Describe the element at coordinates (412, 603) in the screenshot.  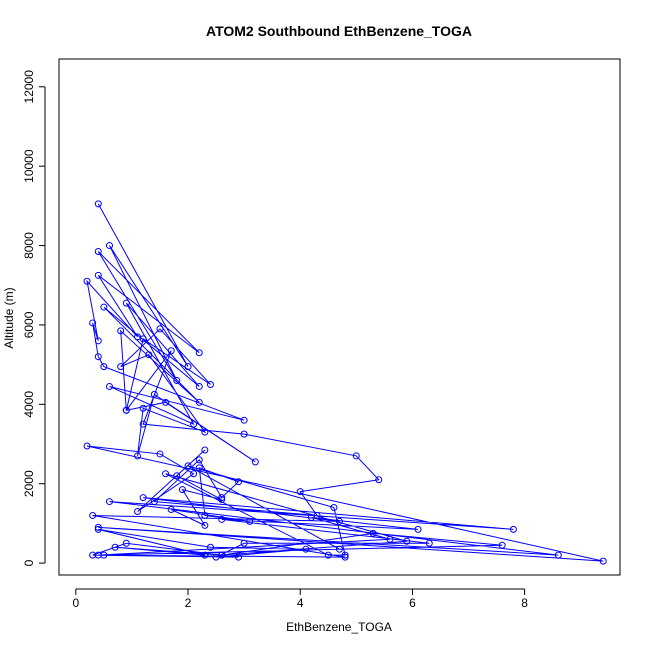
I see `x-tick-label: 6` at that location.